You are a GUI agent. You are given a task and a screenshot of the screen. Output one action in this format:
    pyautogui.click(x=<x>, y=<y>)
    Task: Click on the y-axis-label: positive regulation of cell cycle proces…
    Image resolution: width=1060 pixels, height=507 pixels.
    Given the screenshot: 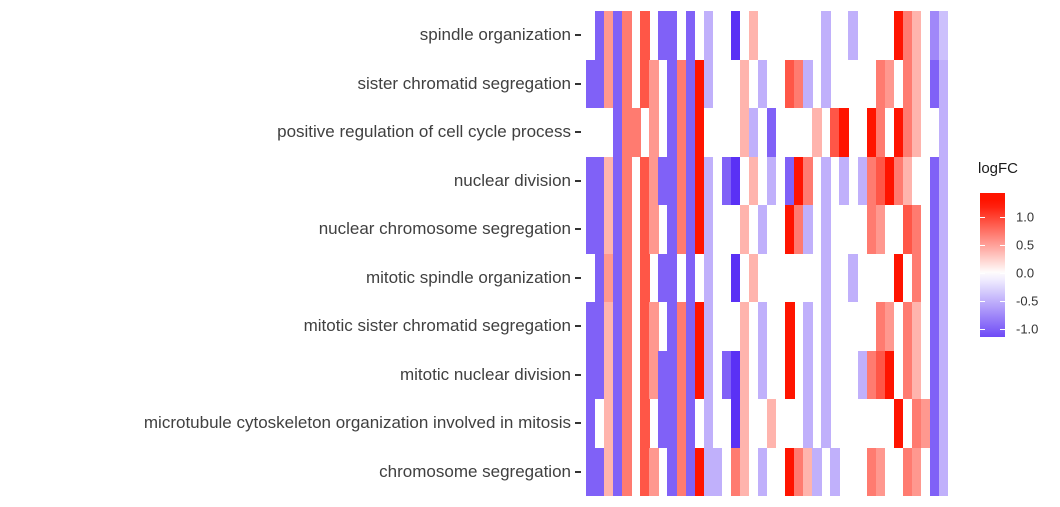 What is the action you would take?
    pyautogui.click(x=424, y=132)
    